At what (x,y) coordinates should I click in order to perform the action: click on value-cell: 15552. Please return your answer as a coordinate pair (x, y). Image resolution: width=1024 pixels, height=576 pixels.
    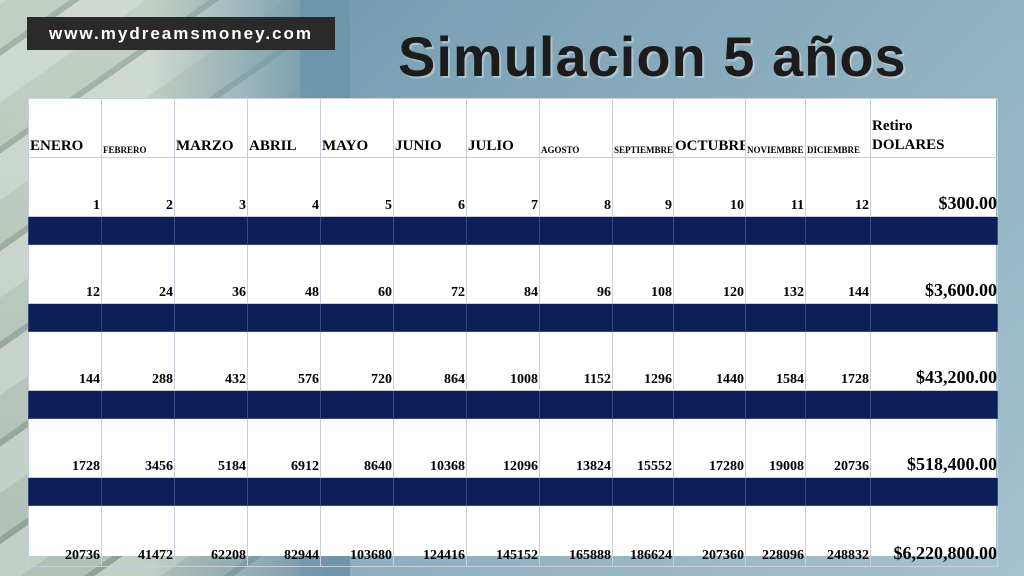
    Looking at the image, I should click on (643, 448).